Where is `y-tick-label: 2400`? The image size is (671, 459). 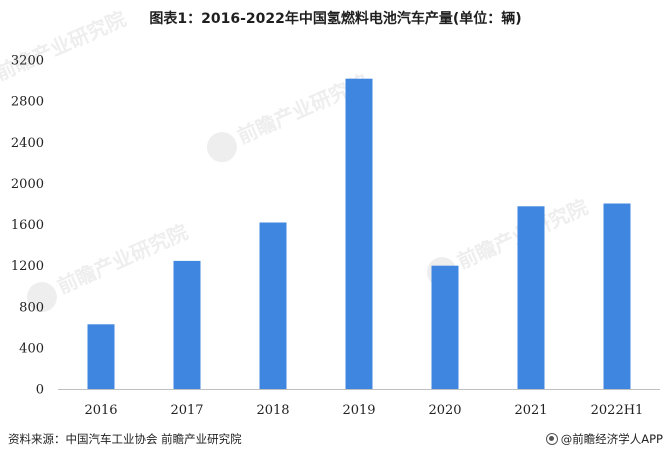
y-tick-label: 2400 is located at coordinates (27, 143).